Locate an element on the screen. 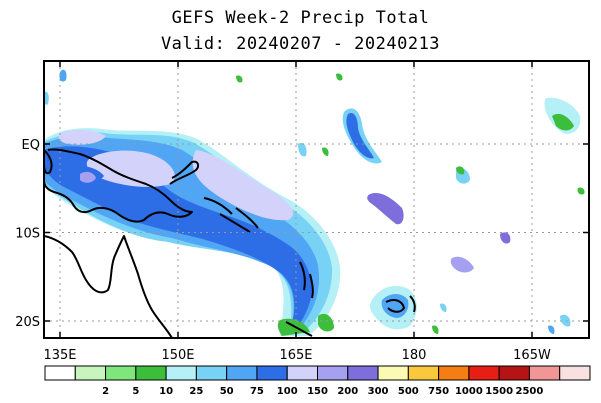 Image resolution: width=601 pixels, height=403 pixels. precip-patch-200-c is located at coordinates (82, 137).